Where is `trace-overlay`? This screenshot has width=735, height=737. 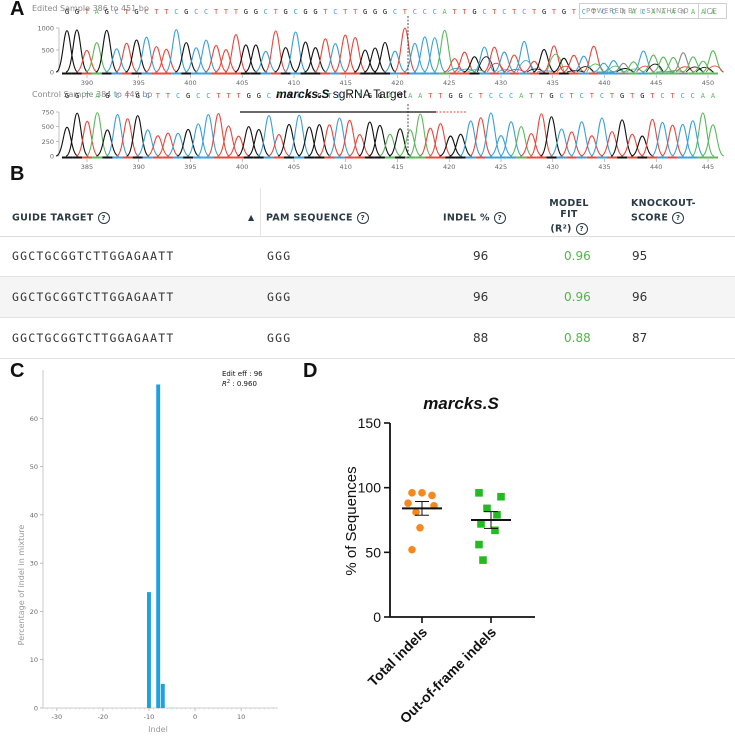
trace-overlay is located at coordinates (353, 87).